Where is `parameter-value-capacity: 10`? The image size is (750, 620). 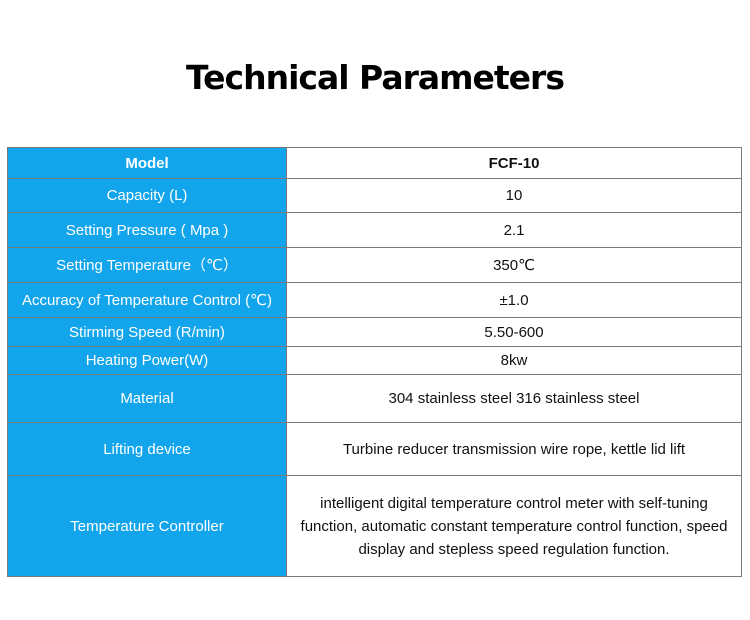 parameter-value-capacity: 10 is located at coordinates (514, 195).